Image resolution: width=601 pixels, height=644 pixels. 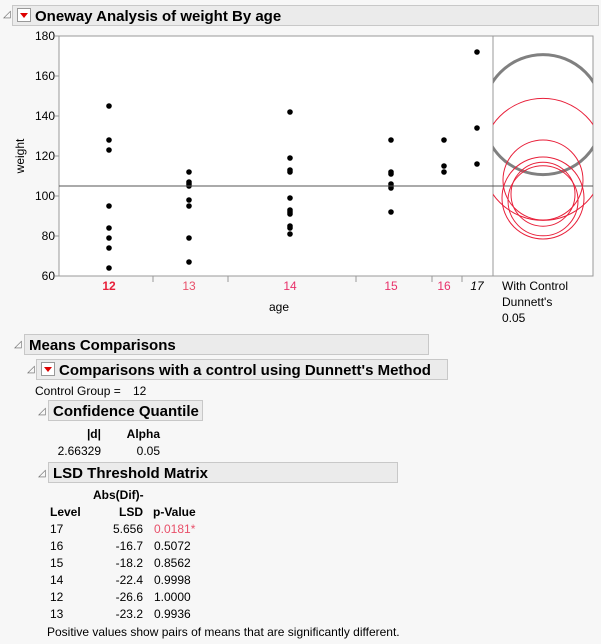 I want to click on x-tick-label: 13, so click(x=189, y=286).